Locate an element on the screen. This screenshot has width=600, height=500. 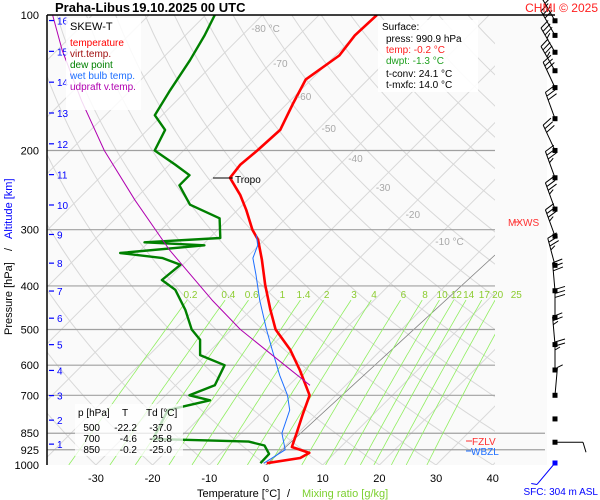
legend-item: udpraft v.temp. is located at coordinates (103, 87).